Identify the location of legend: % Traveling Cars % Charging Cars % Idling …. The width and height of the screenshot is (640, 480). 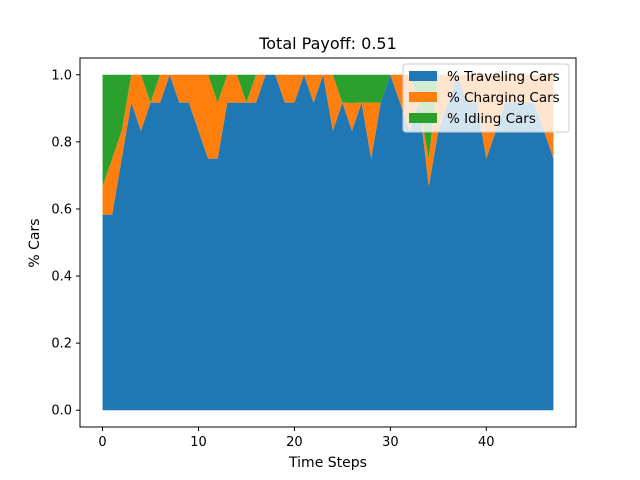
(486, 98).